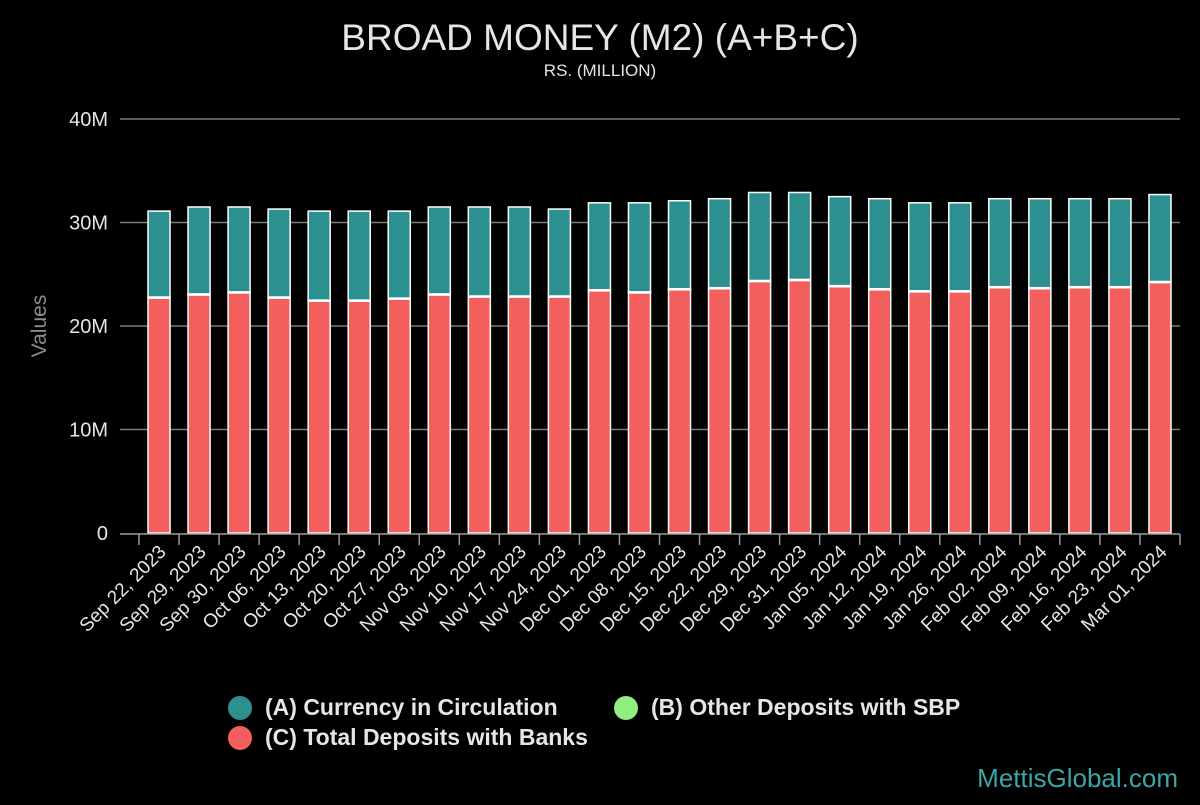 The image size is (1200, 805). I want to click on chart-title: BROAD MONEY (M2) (A+B+C), so click(599, 37).